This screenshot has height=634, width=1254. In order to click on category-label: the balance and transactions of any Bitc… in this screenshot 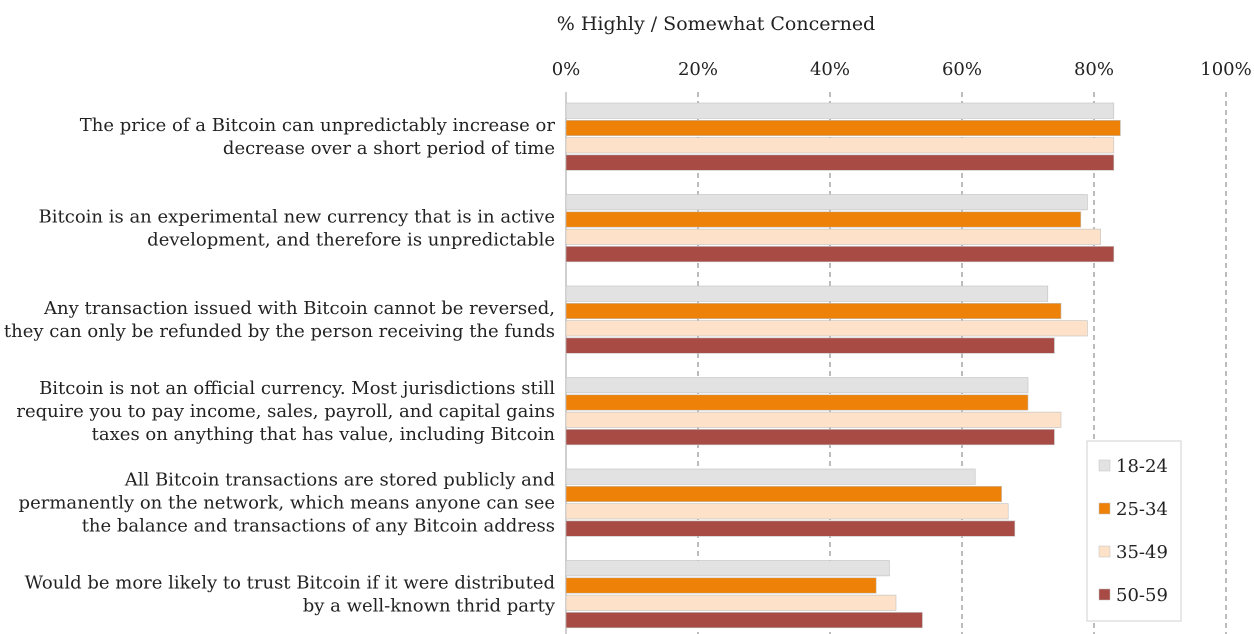, I will do `click(318, 526)`.